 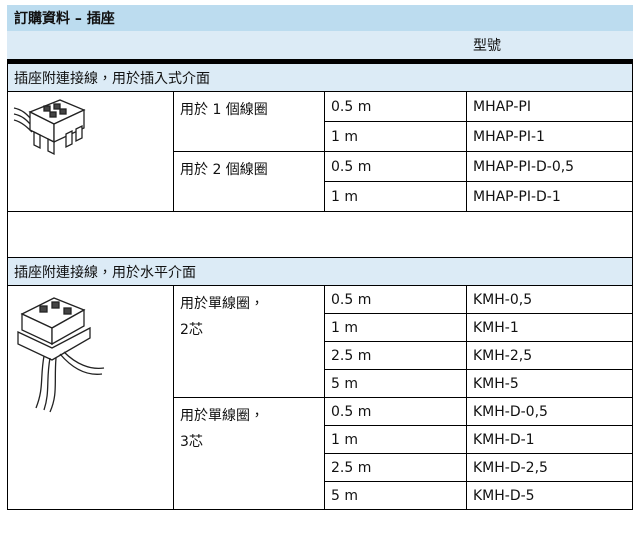 I want to click on part-number: MHAP-PI-D-0,5, so click(x=549, y=166).